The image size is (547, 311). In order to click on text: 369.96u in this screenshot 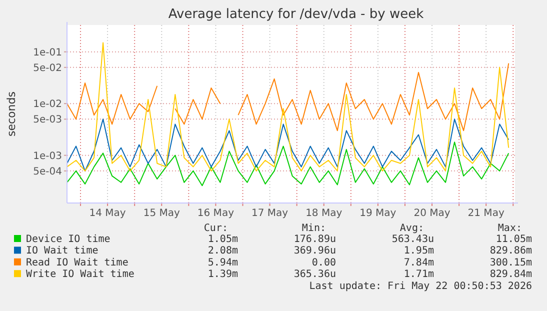, I will do `click(315, 251)`.